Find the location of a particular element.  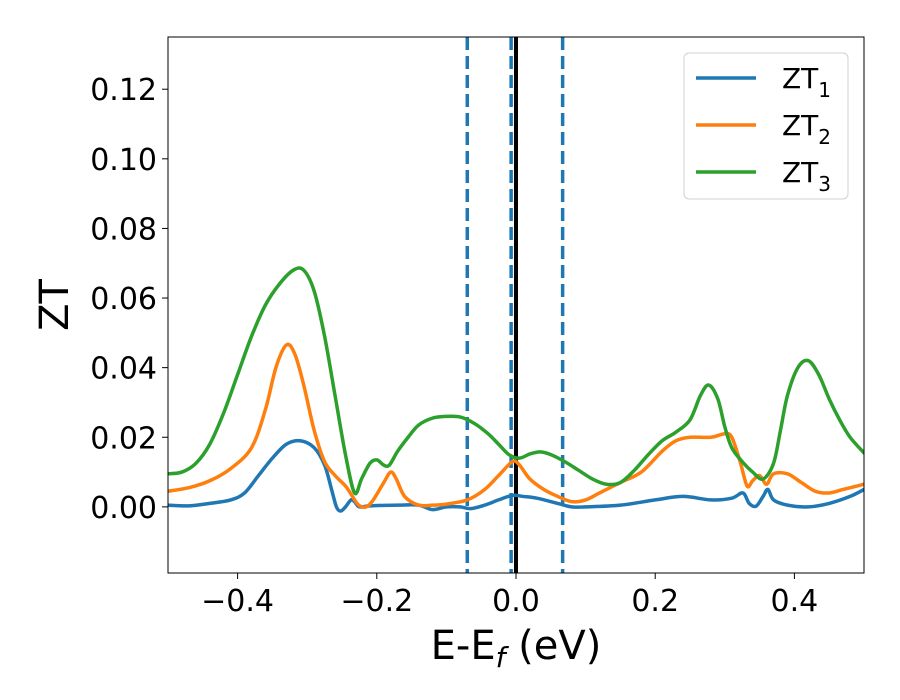

legend-label-zt1: ZT1 is located at coordinates (806, 82).